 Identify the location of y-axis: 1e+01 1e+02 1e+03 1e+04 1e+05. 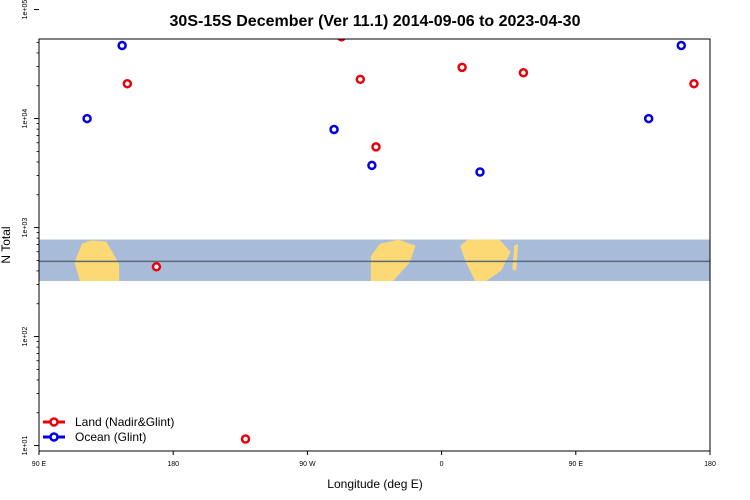
(30, 227).